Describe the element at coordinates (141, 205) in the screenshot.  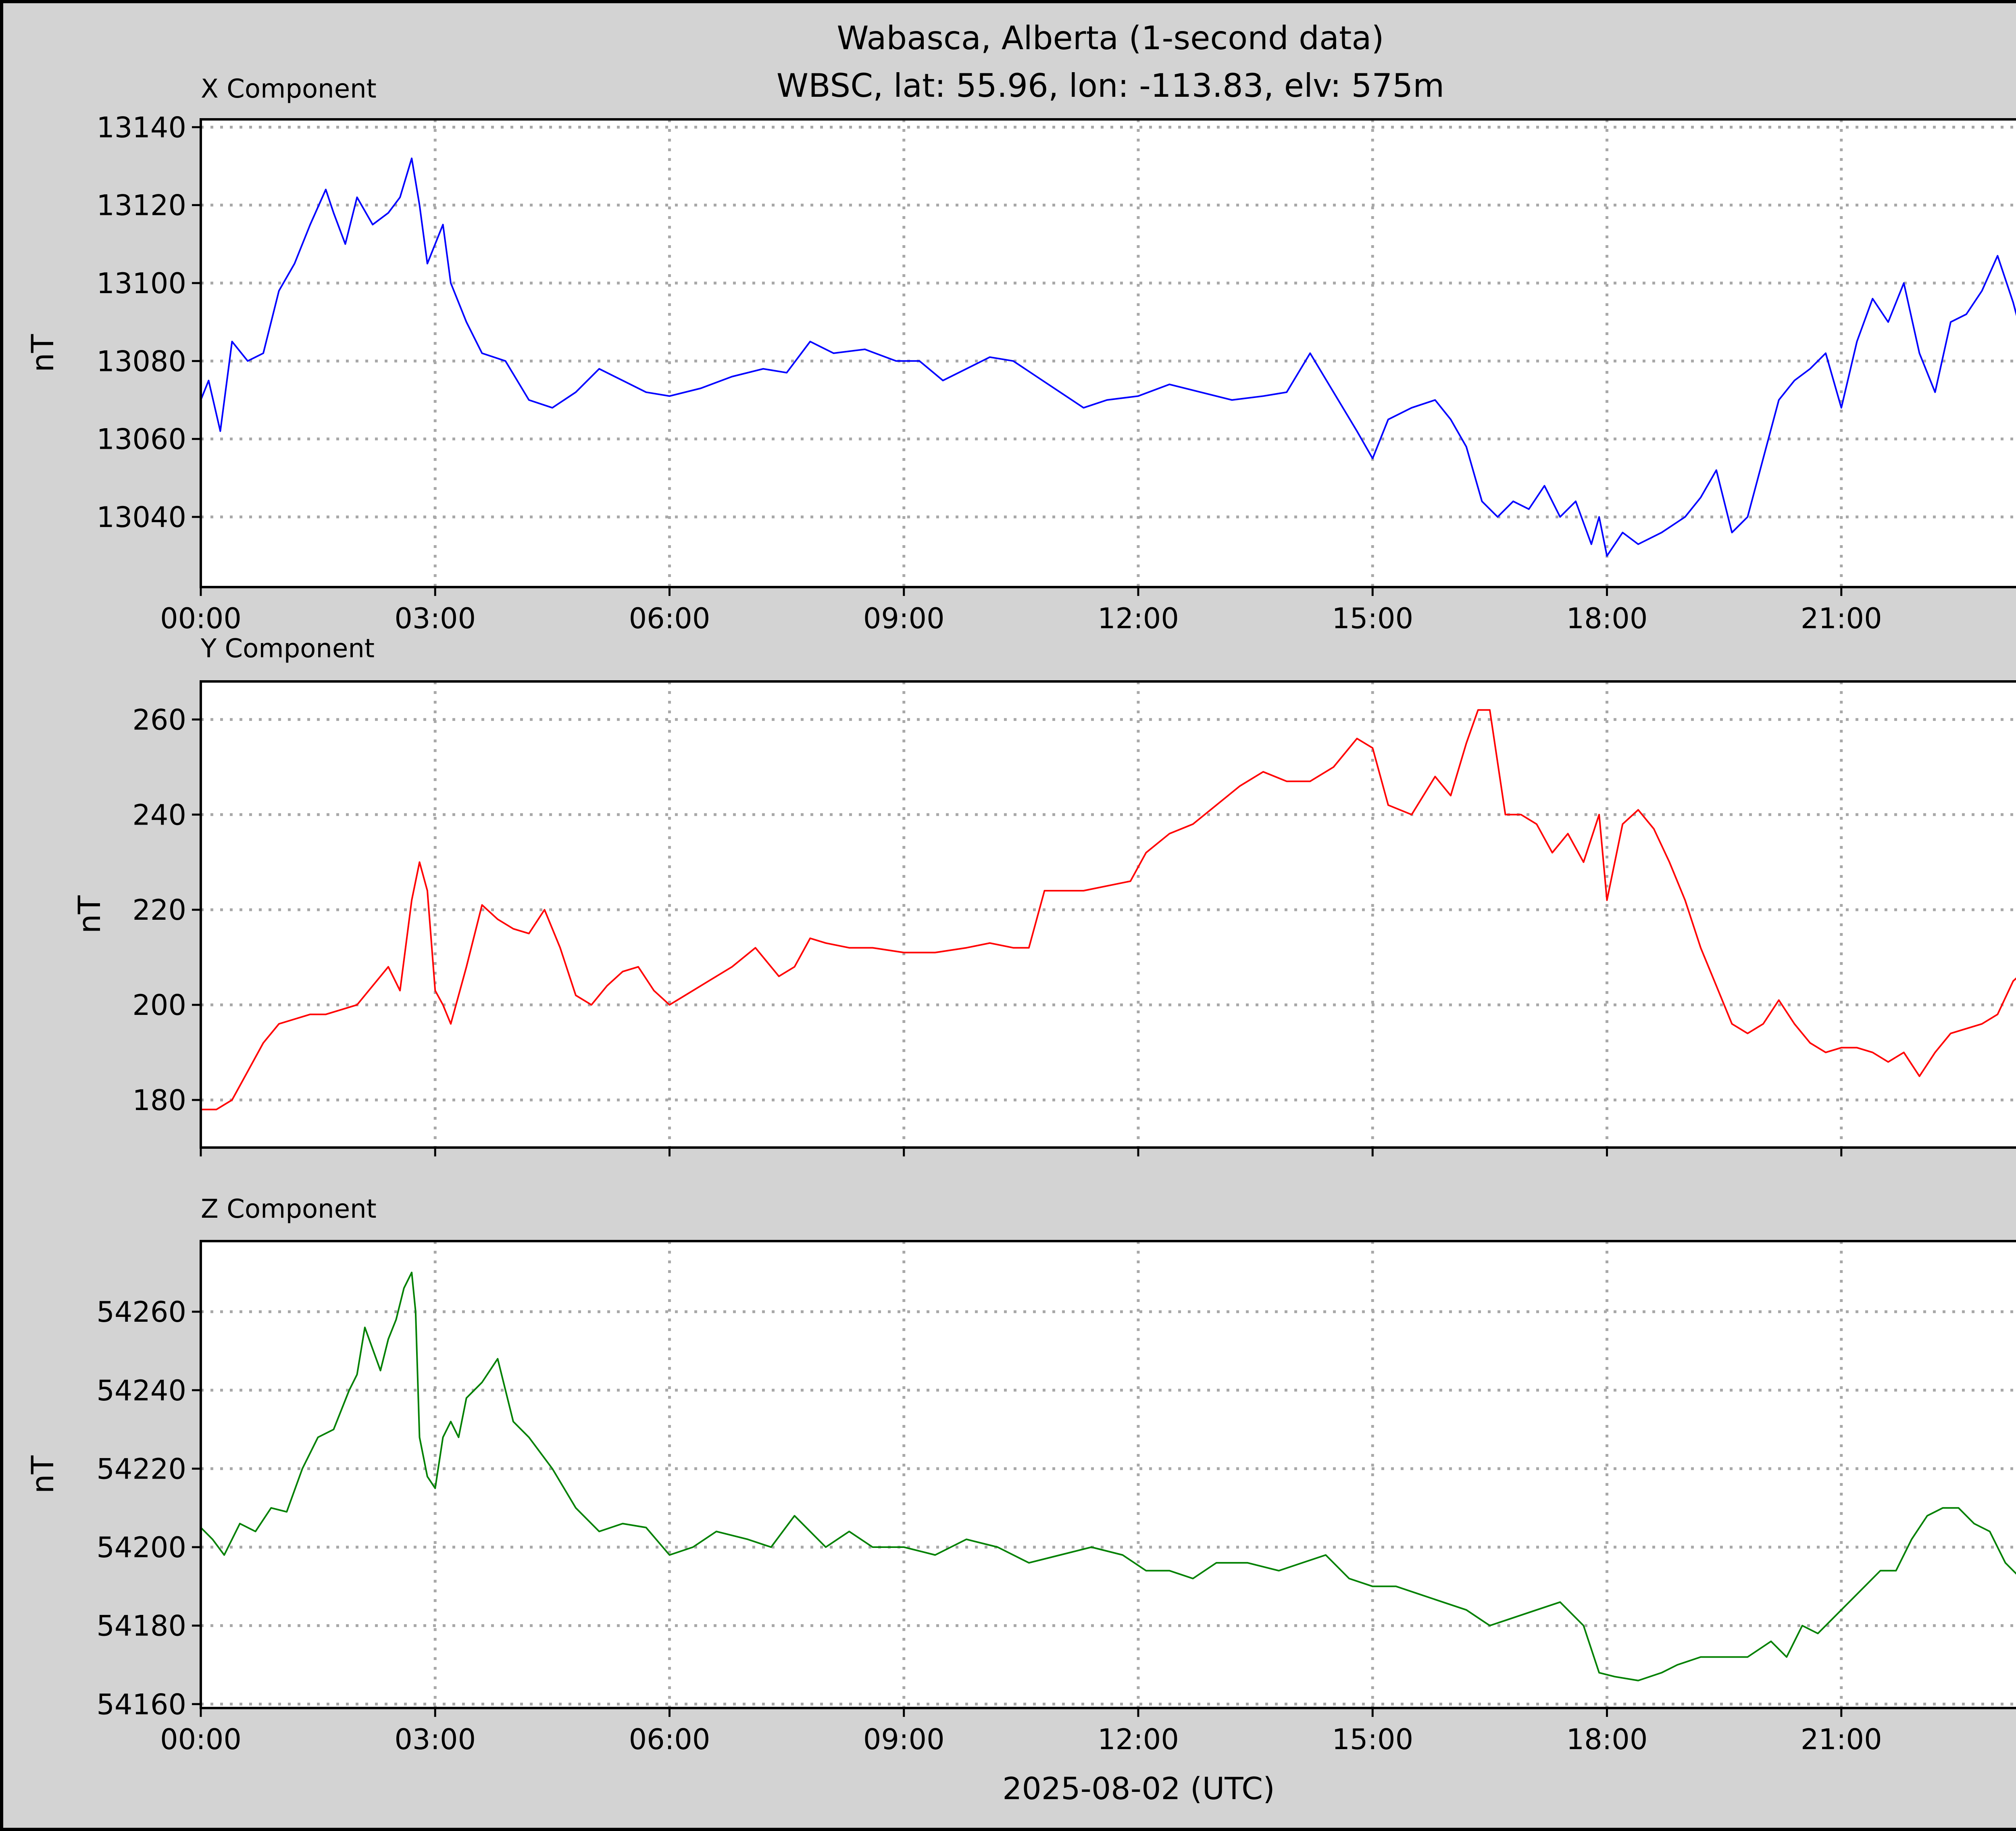
I see `x-y-tick-label: 13120` at that location.